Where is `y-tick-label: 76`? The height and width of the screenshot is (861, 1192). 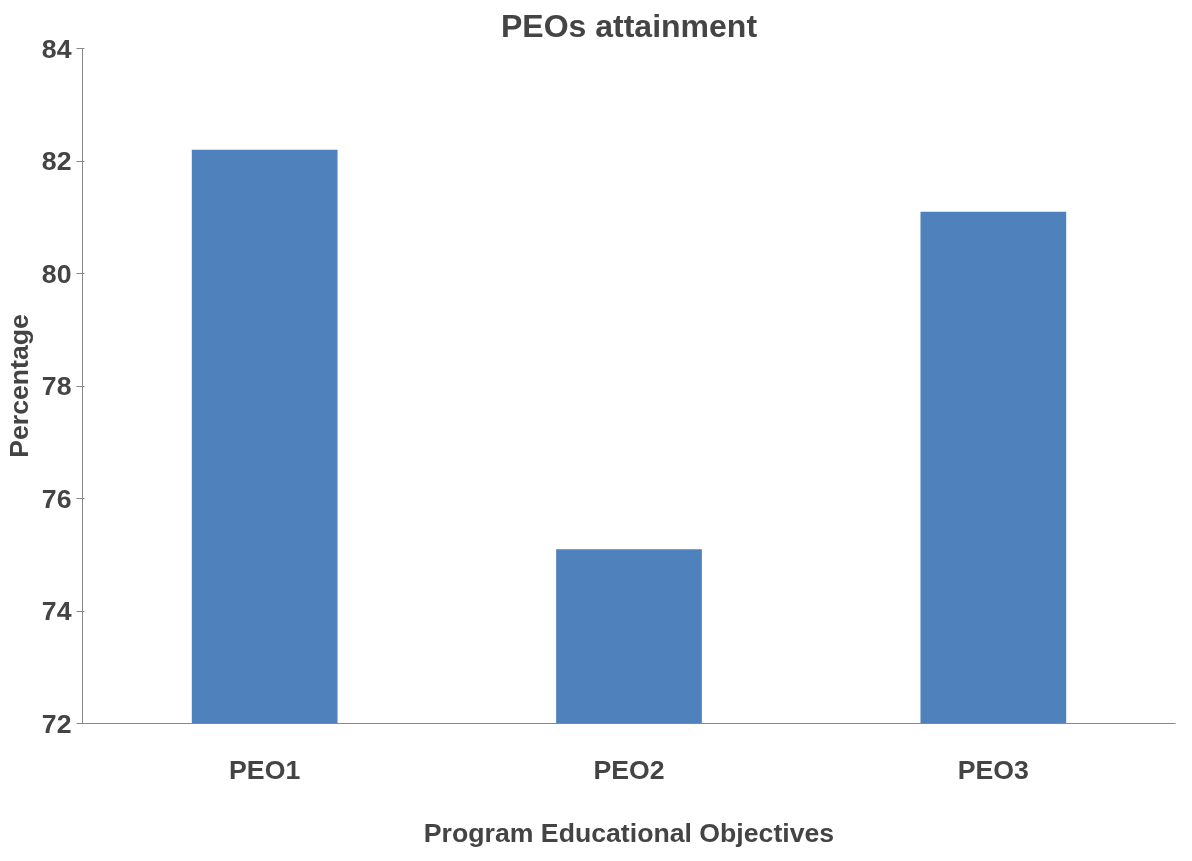 y-tick-label: 76 is located at coordinates (56, 498).